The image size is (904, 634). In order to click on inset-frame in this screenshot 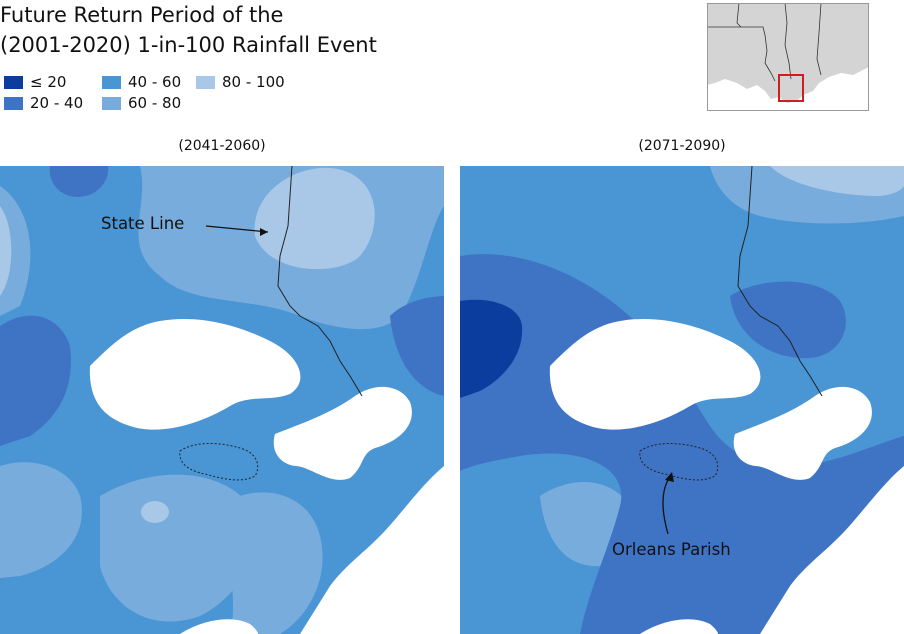, I will do `click(788, 57)`.